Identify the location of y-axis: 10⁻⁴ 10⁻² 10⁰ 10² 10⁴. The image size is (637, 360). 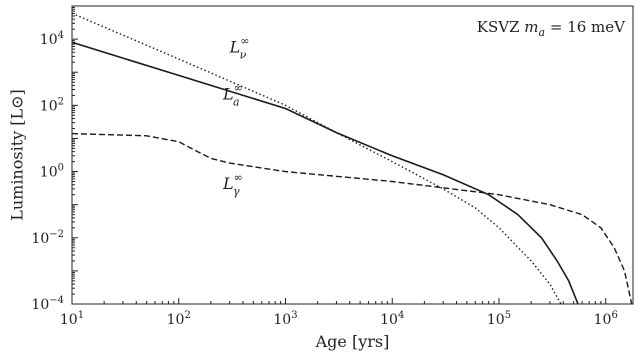
(54, 160).